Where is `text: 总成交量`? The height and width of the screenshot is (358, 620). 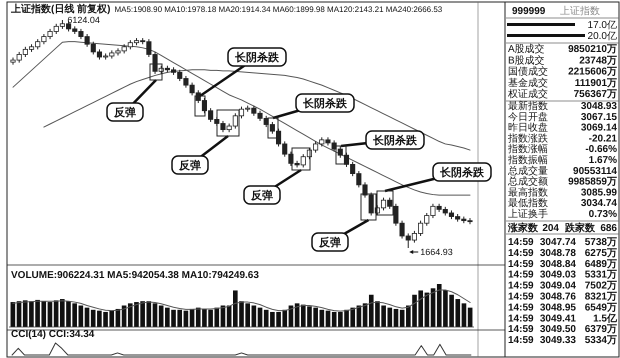
text: 总成交量 is located at coordinates (527, 170).